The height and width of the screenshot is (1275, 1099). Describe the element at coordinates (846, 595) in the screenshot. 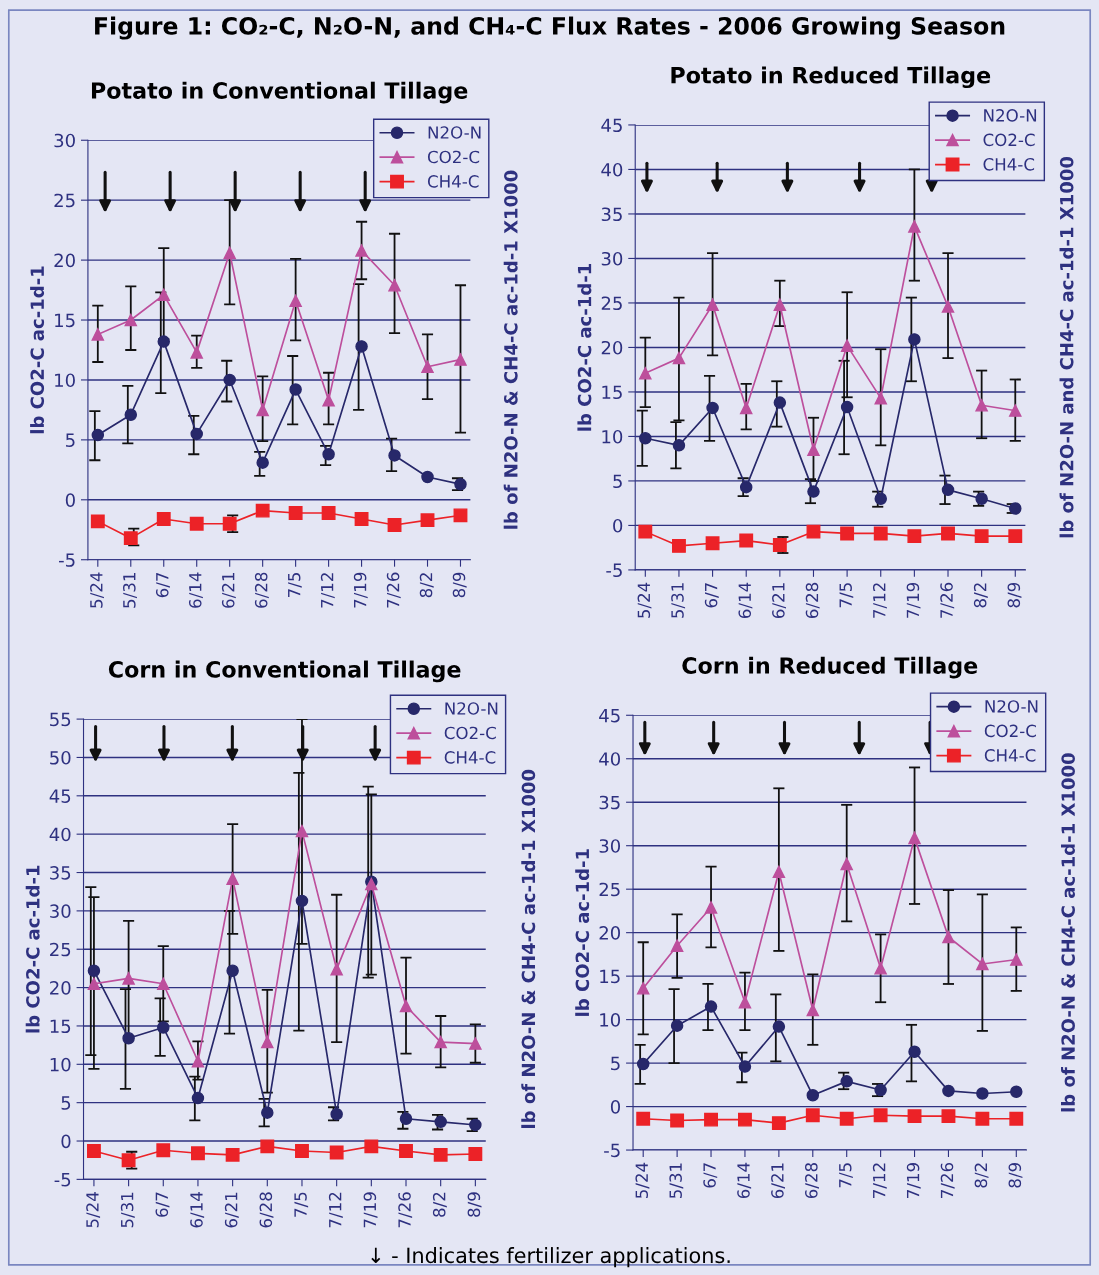

I see `x-tick-label: 7/5` at that location.